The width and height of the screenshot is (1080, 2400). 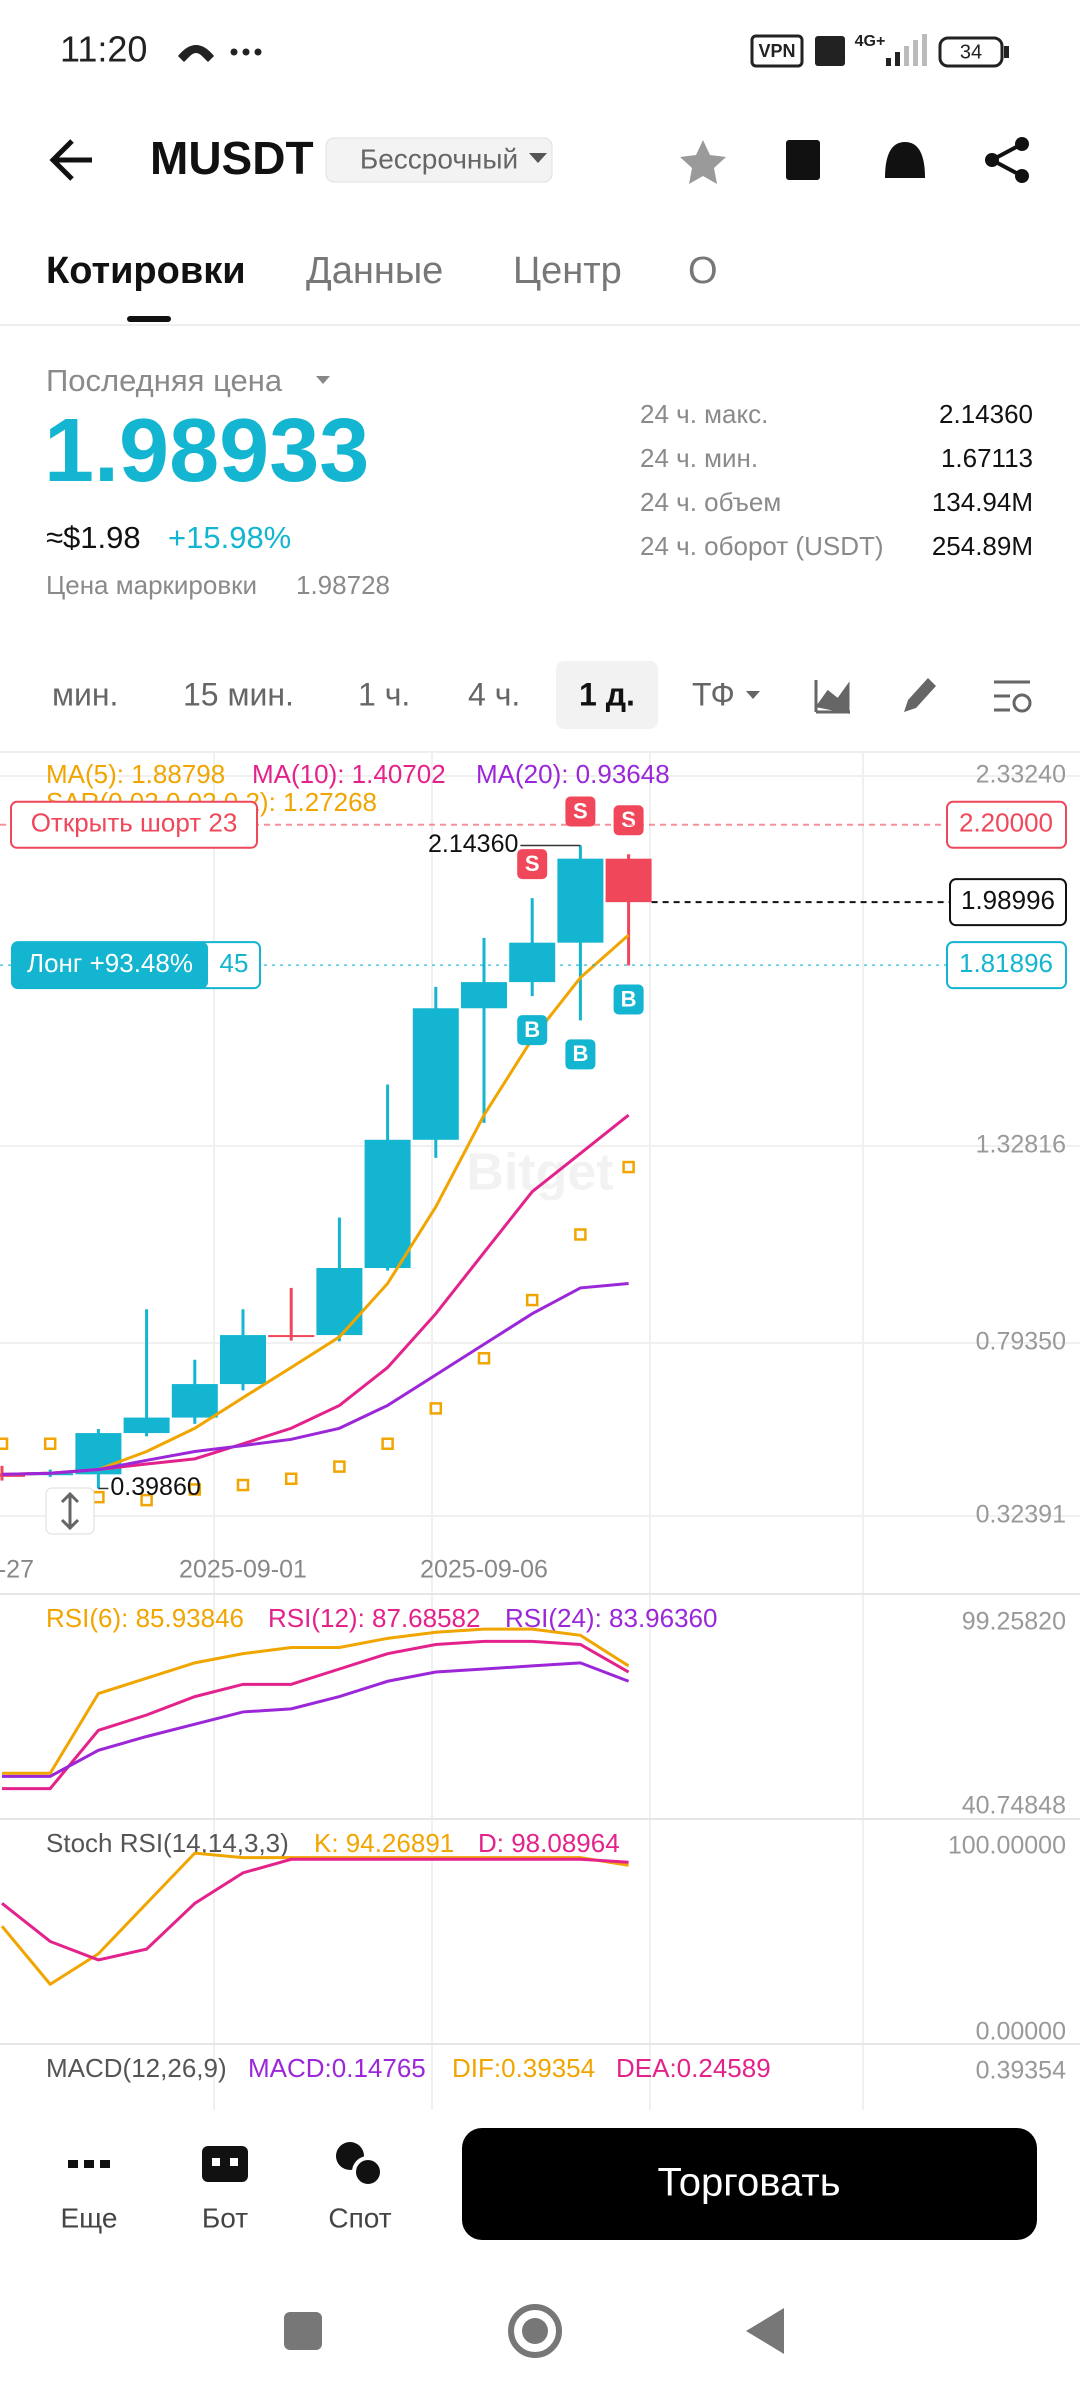 What do you see at coordinates (238, 694) in the screenshot?
I see `interval: 15 мин.` at bounding box center [238, 694].